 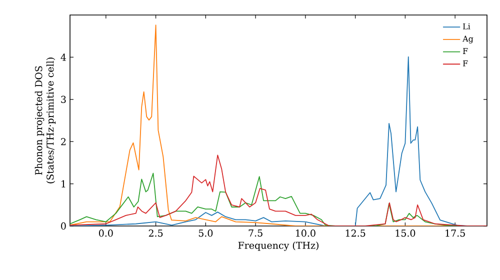 I want to click on x-tick-label: 15.0, so click(x=406, y=233).